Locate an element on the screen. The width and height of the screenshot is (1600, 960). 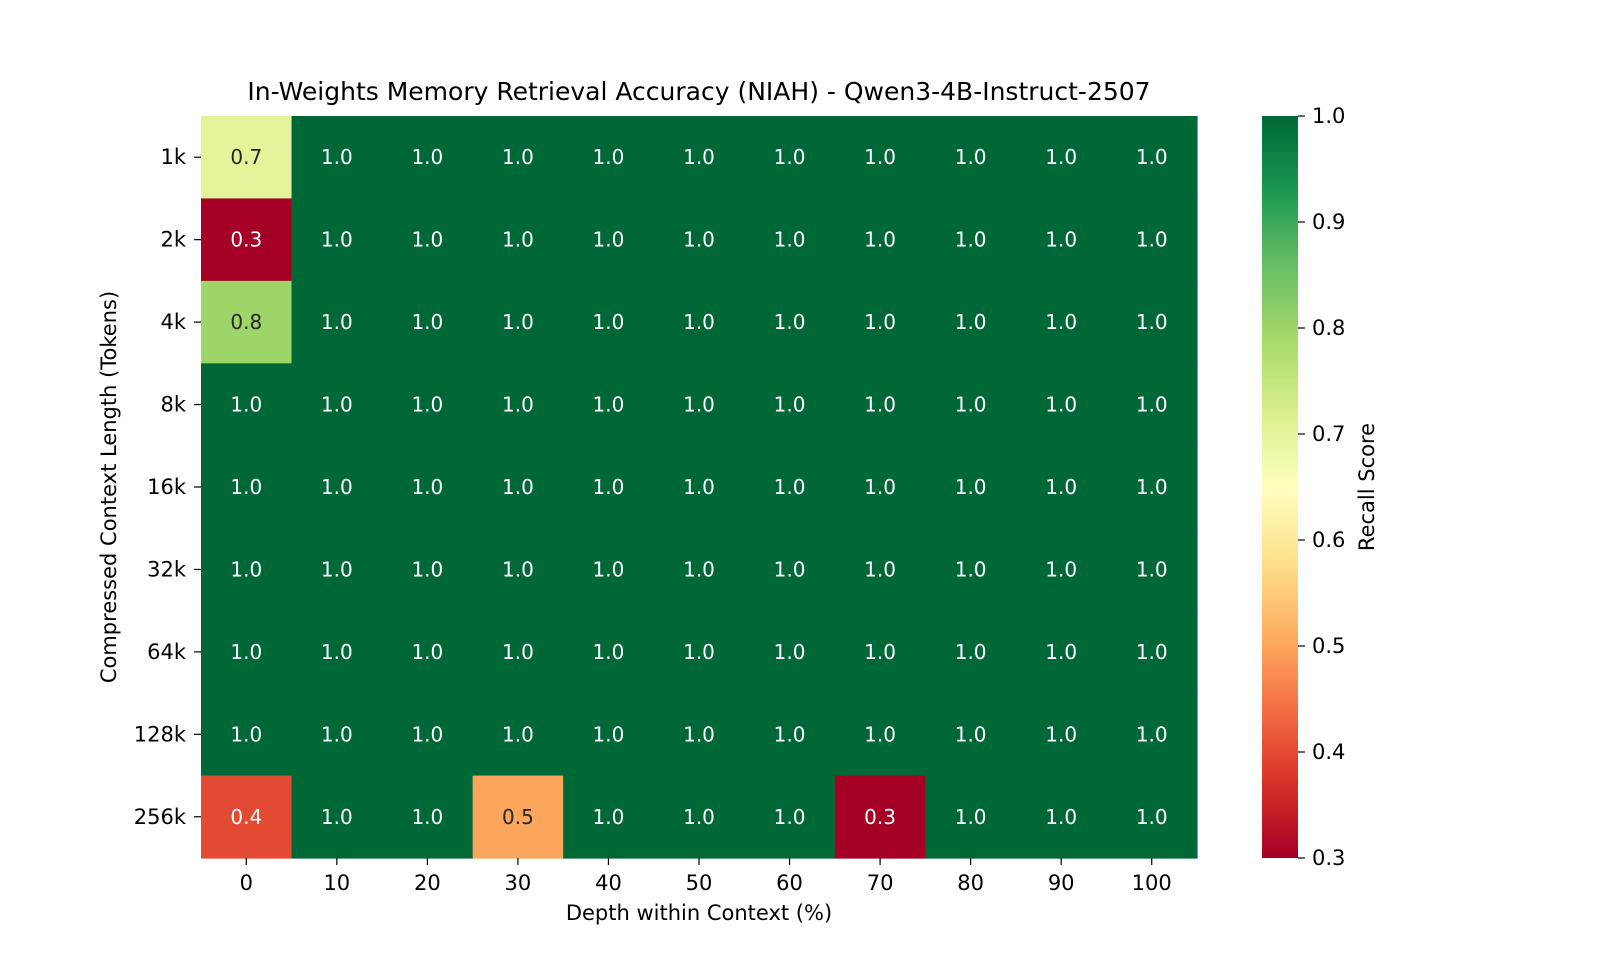
x-tick-label: 90 is located at coordinates (1061, 883).